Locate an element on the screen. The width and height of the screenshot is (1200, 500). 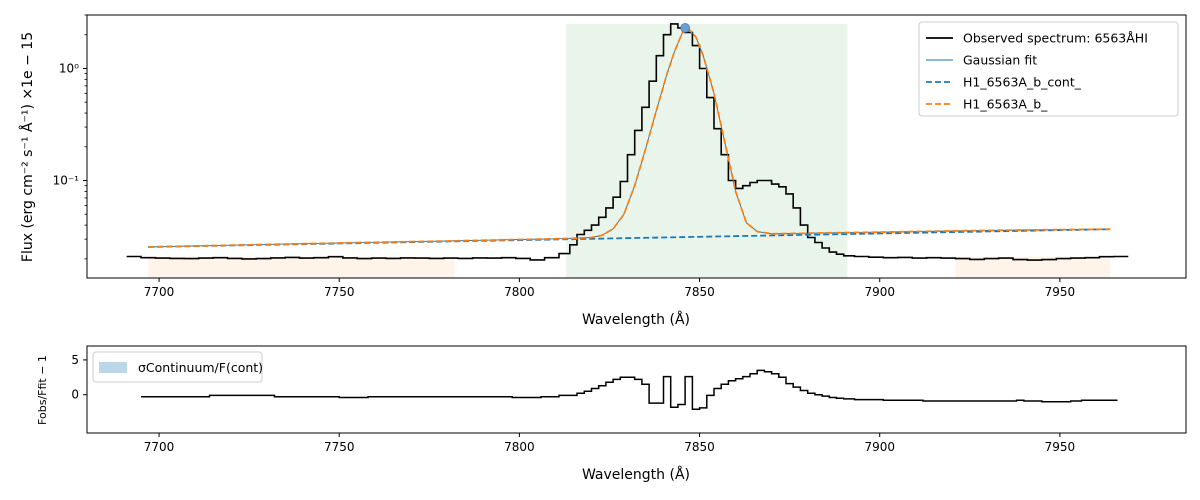
residual-line is located at coordinates (629, 390).